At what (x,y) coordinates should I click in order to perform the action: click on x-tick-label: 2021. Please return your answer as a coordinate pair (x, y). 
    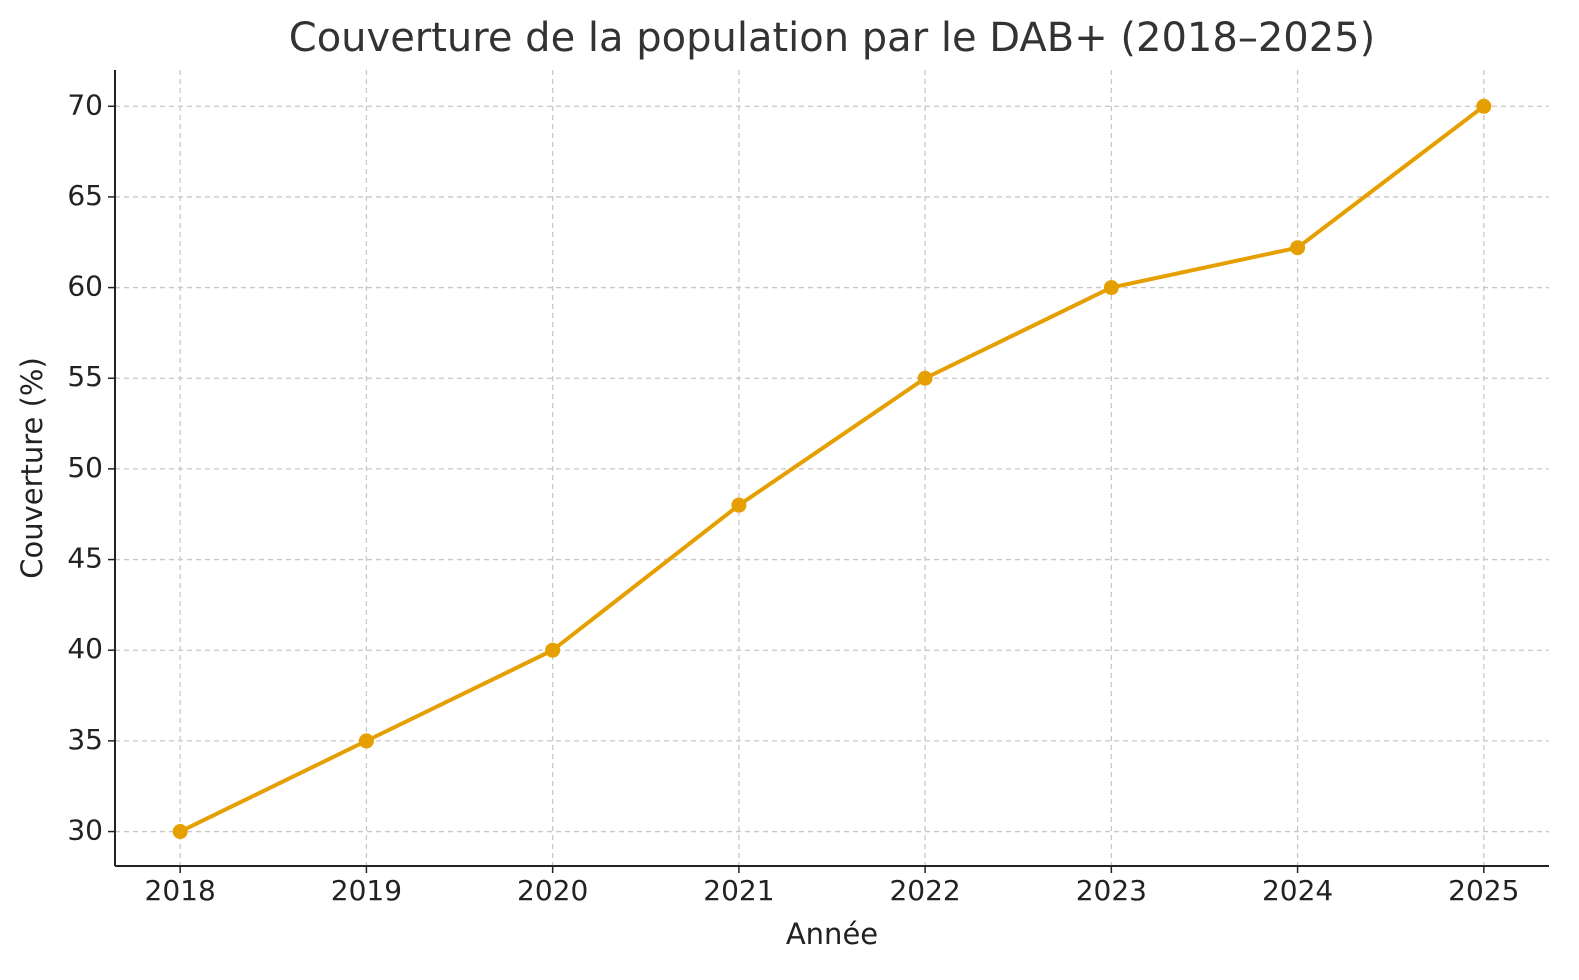
    Looking at the image, I should click on (738, 890).